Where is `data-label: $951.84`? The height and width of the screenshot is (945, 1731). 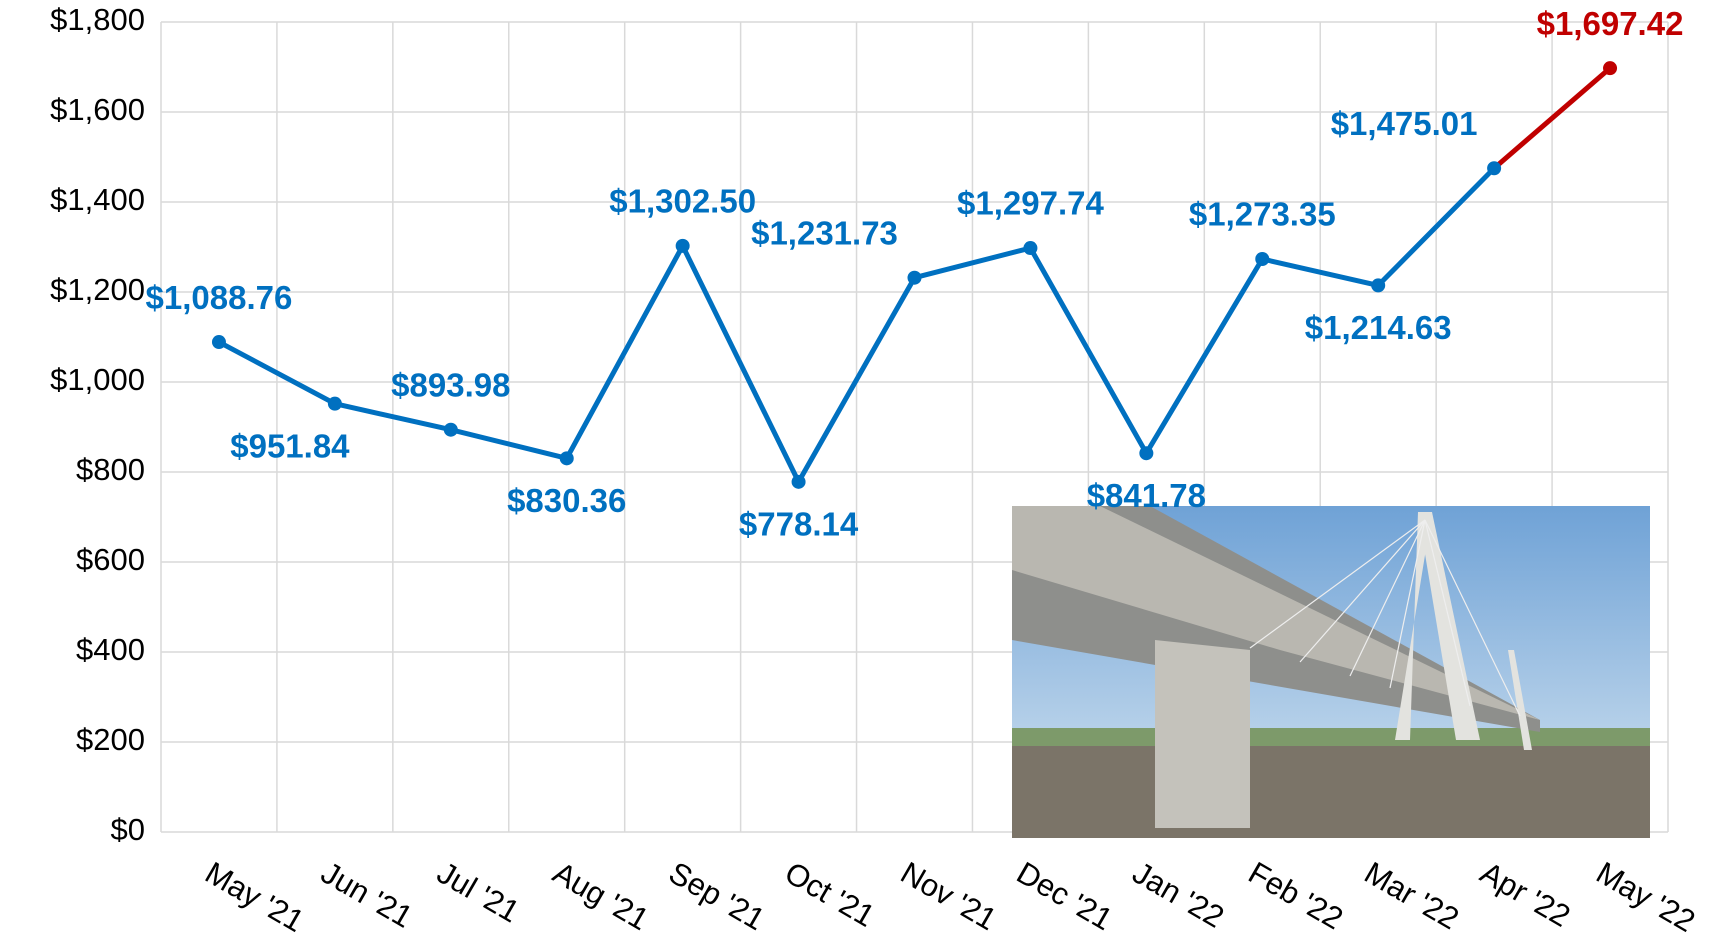 data-label: $951.84 is located at coordinates (290, 445).